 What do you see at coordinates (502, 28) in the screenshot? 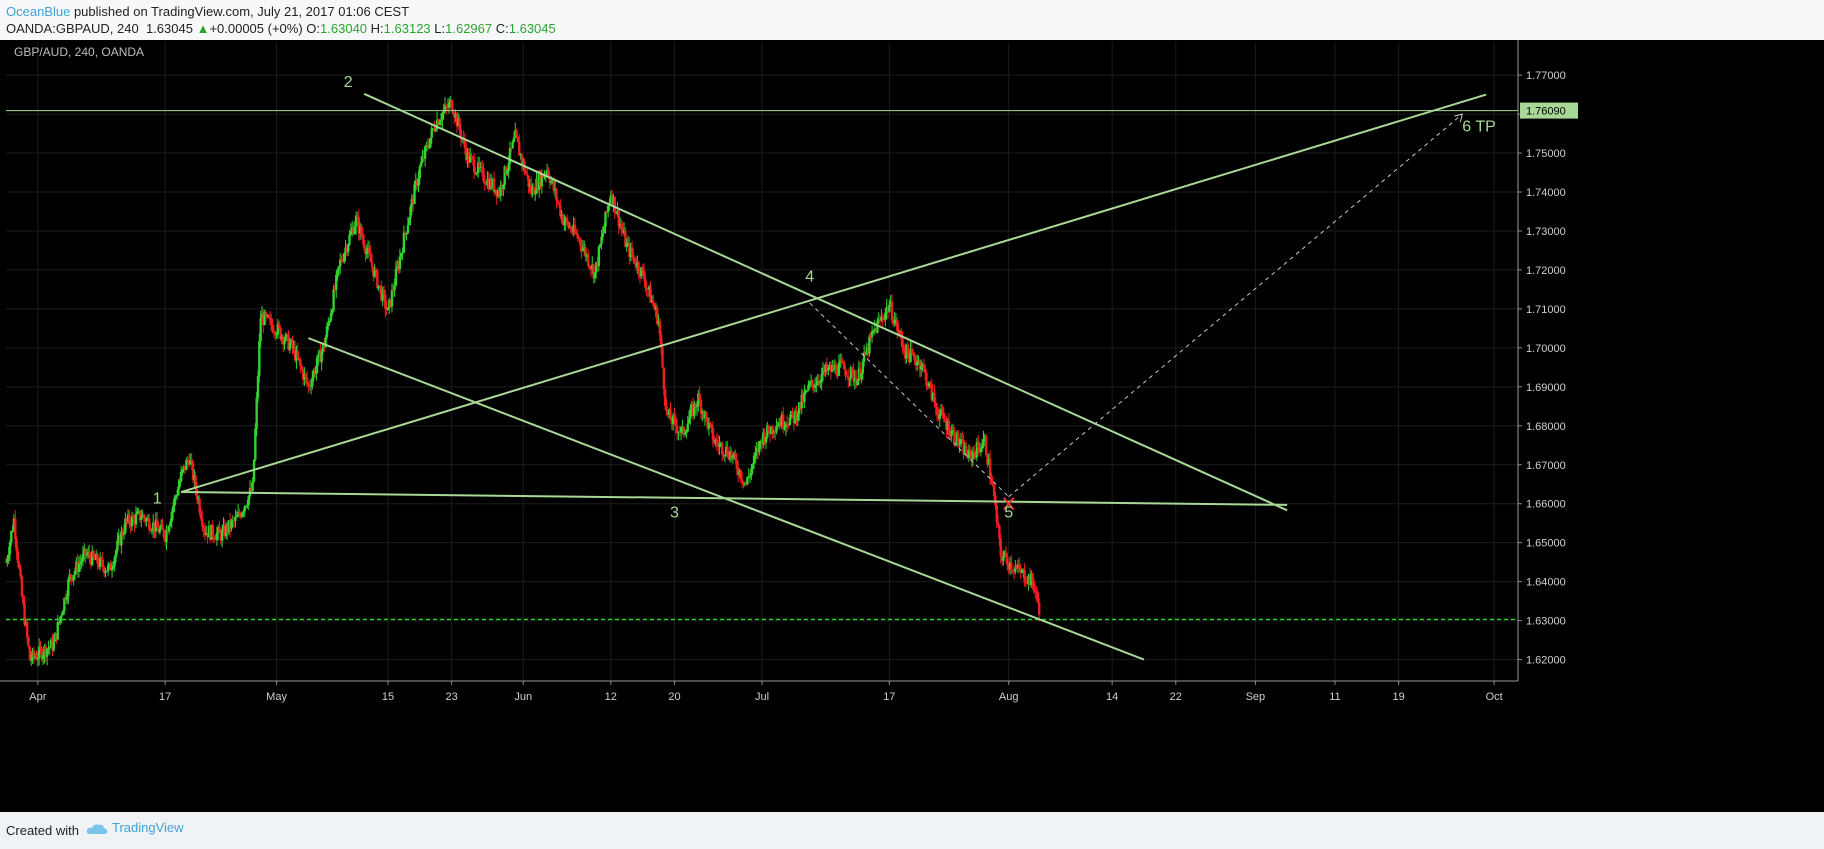
I see `close-label: C:` at bounding box center [502, 28].